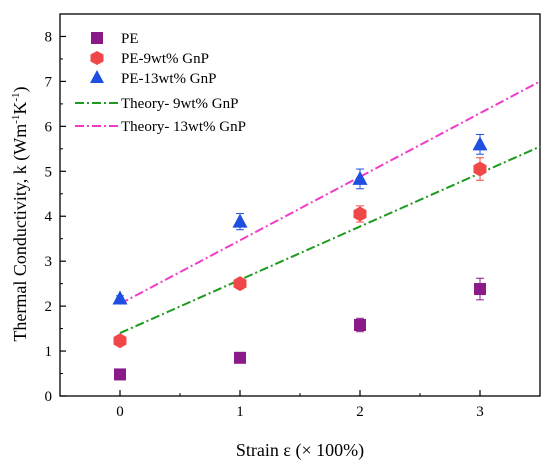 This screenshot has width=550, height=466. I want to click on legend-marker-pe-13wt, so click(97, 76).